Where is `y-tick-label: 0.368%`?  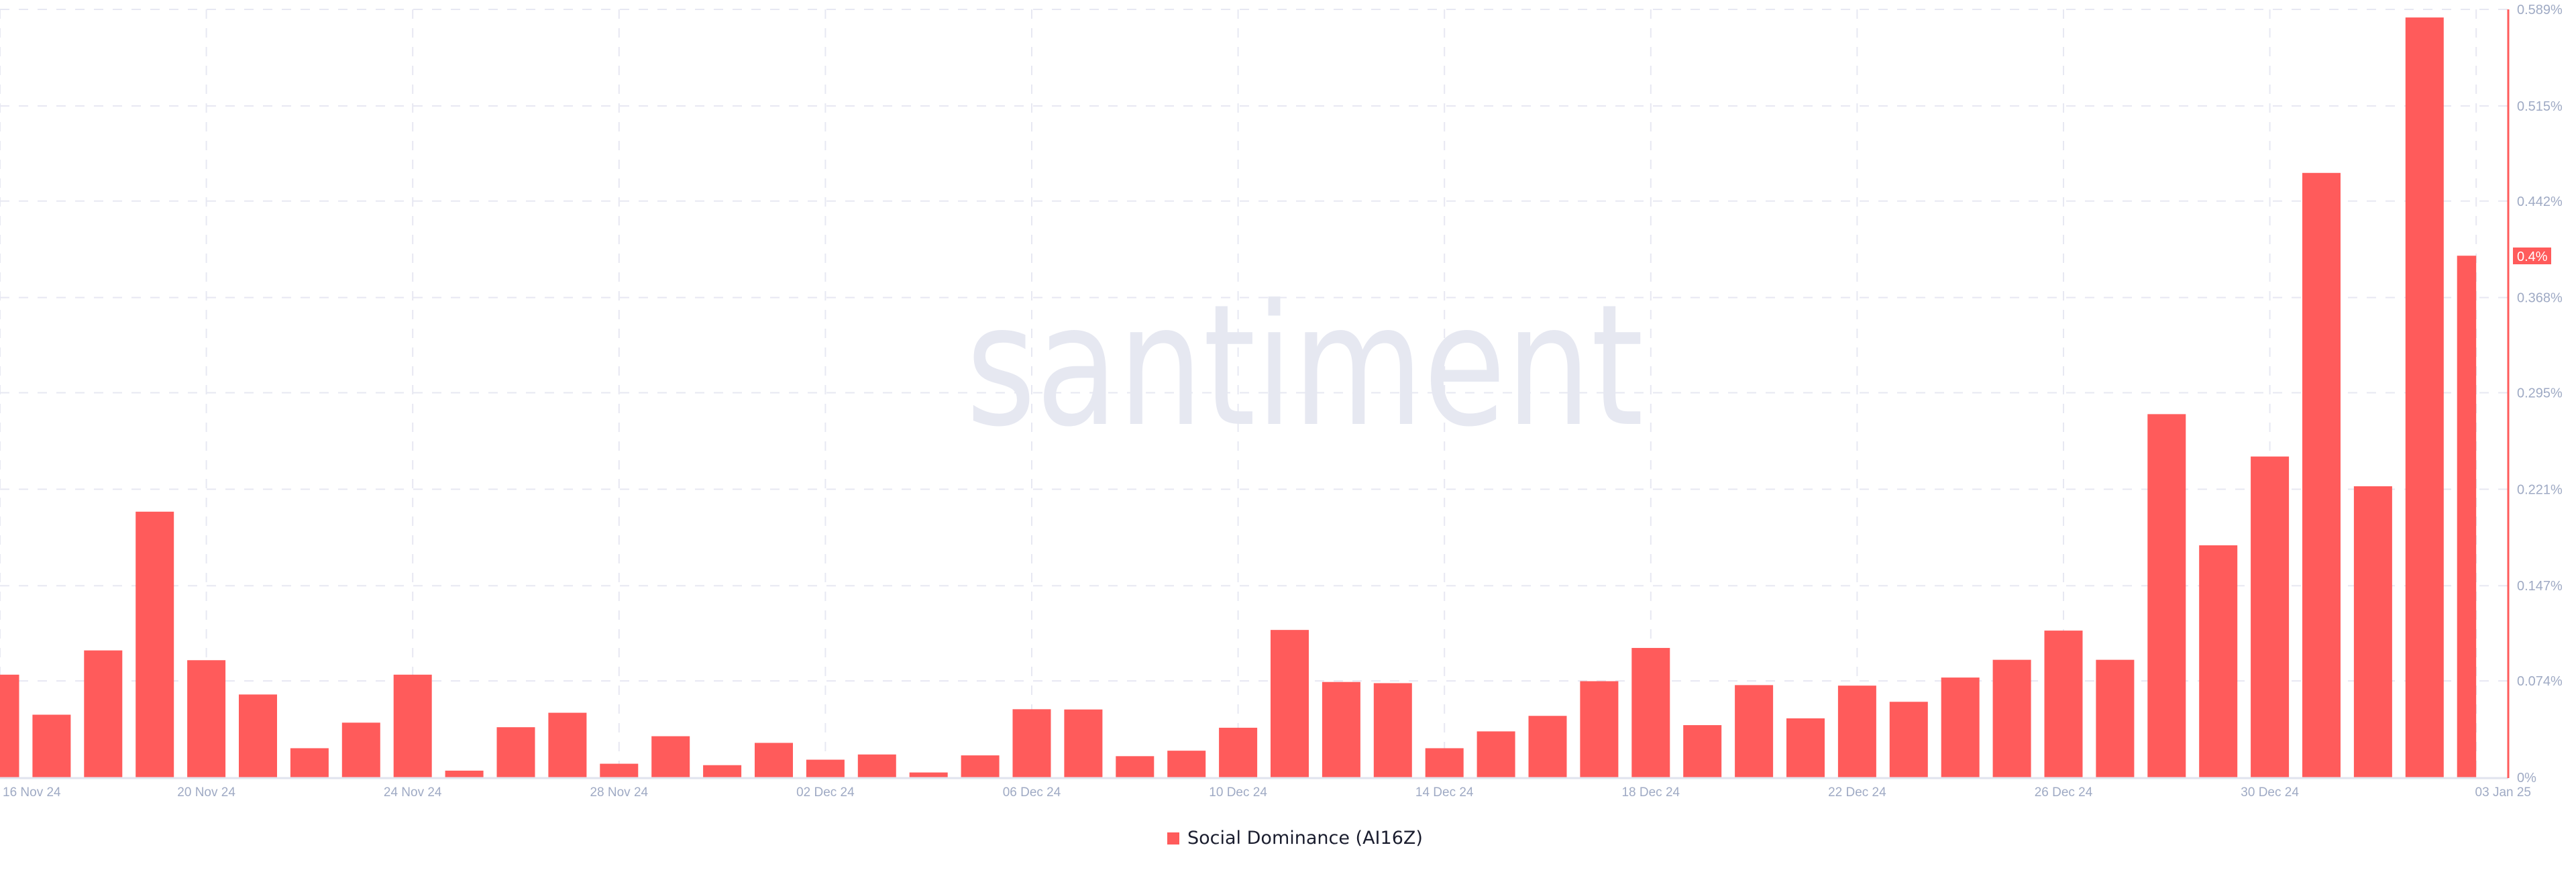
y-tick-label: 0.368% is located at coordinates (2540, 298).